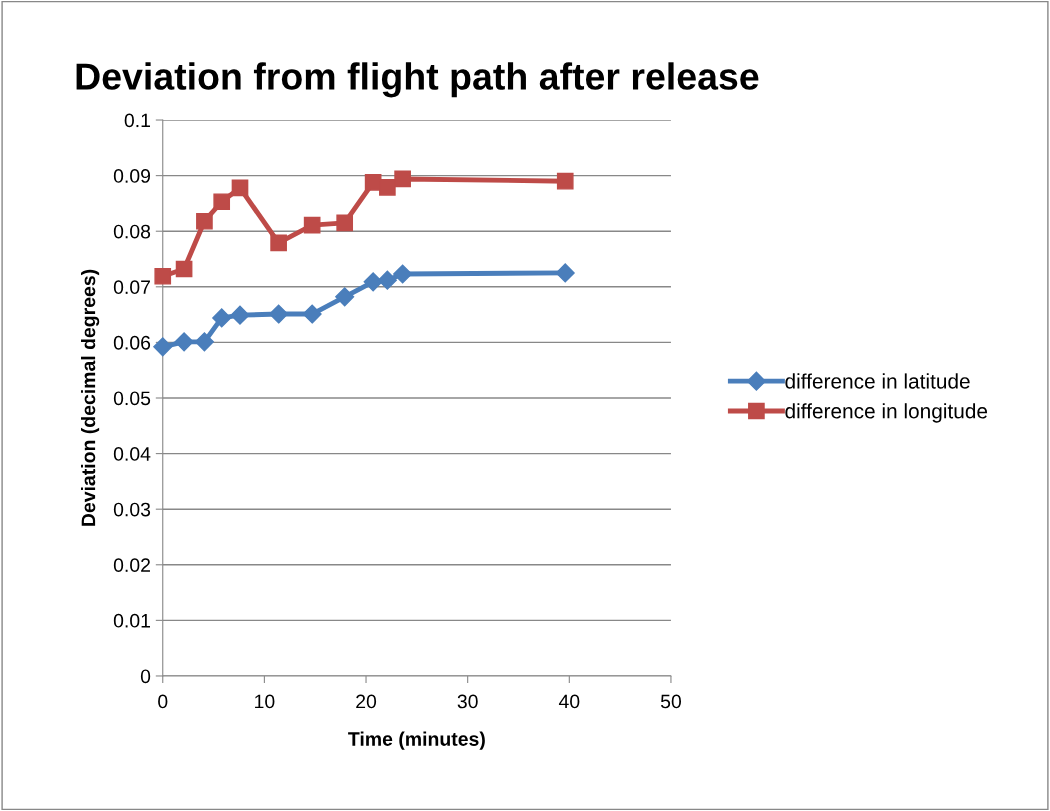 The width and height of the screenshot is (1050, 811). I want to click on x-tick-label: 10, so click(265, 701).